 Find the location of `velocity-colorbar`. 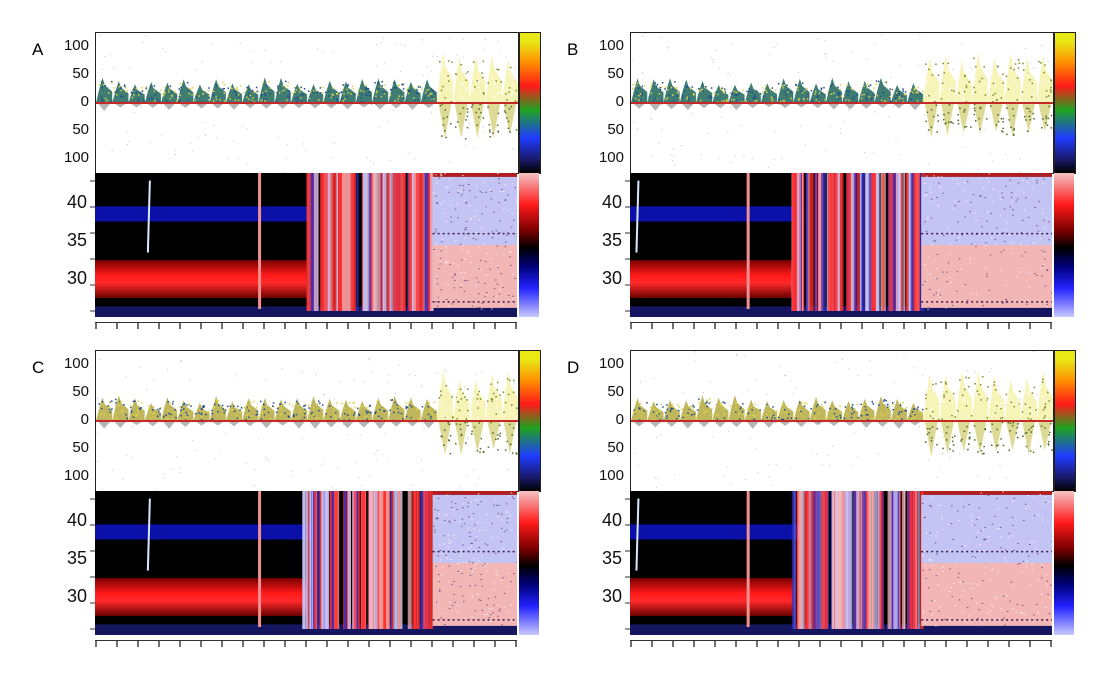

velocity-colorbar is located at coordinates (529, 563).